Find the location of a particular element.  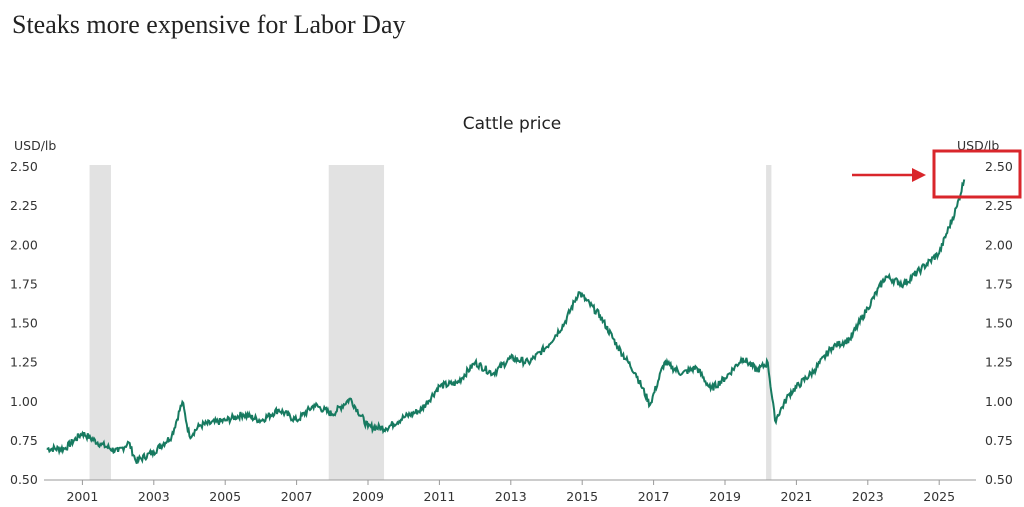

y-tick-label-right: 1.75 is located at coordinates (999, 283).